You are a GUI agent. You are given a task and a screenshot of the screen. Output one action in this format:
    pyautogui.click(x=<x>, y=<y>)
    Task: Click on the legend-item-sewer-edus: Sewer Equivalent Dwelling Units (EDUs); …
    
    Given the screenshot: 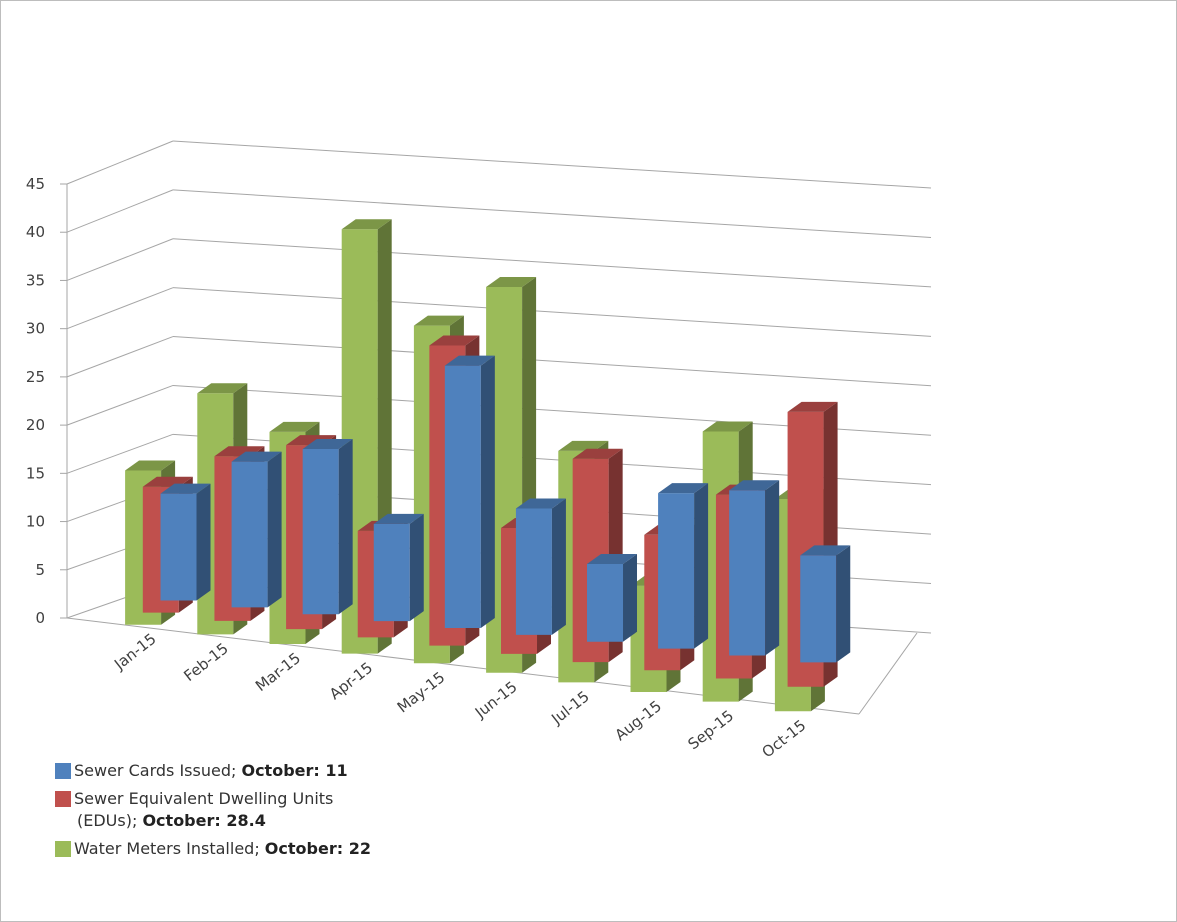 What is the action you would take?
    pyautogui.click(x=213, y=810)
    